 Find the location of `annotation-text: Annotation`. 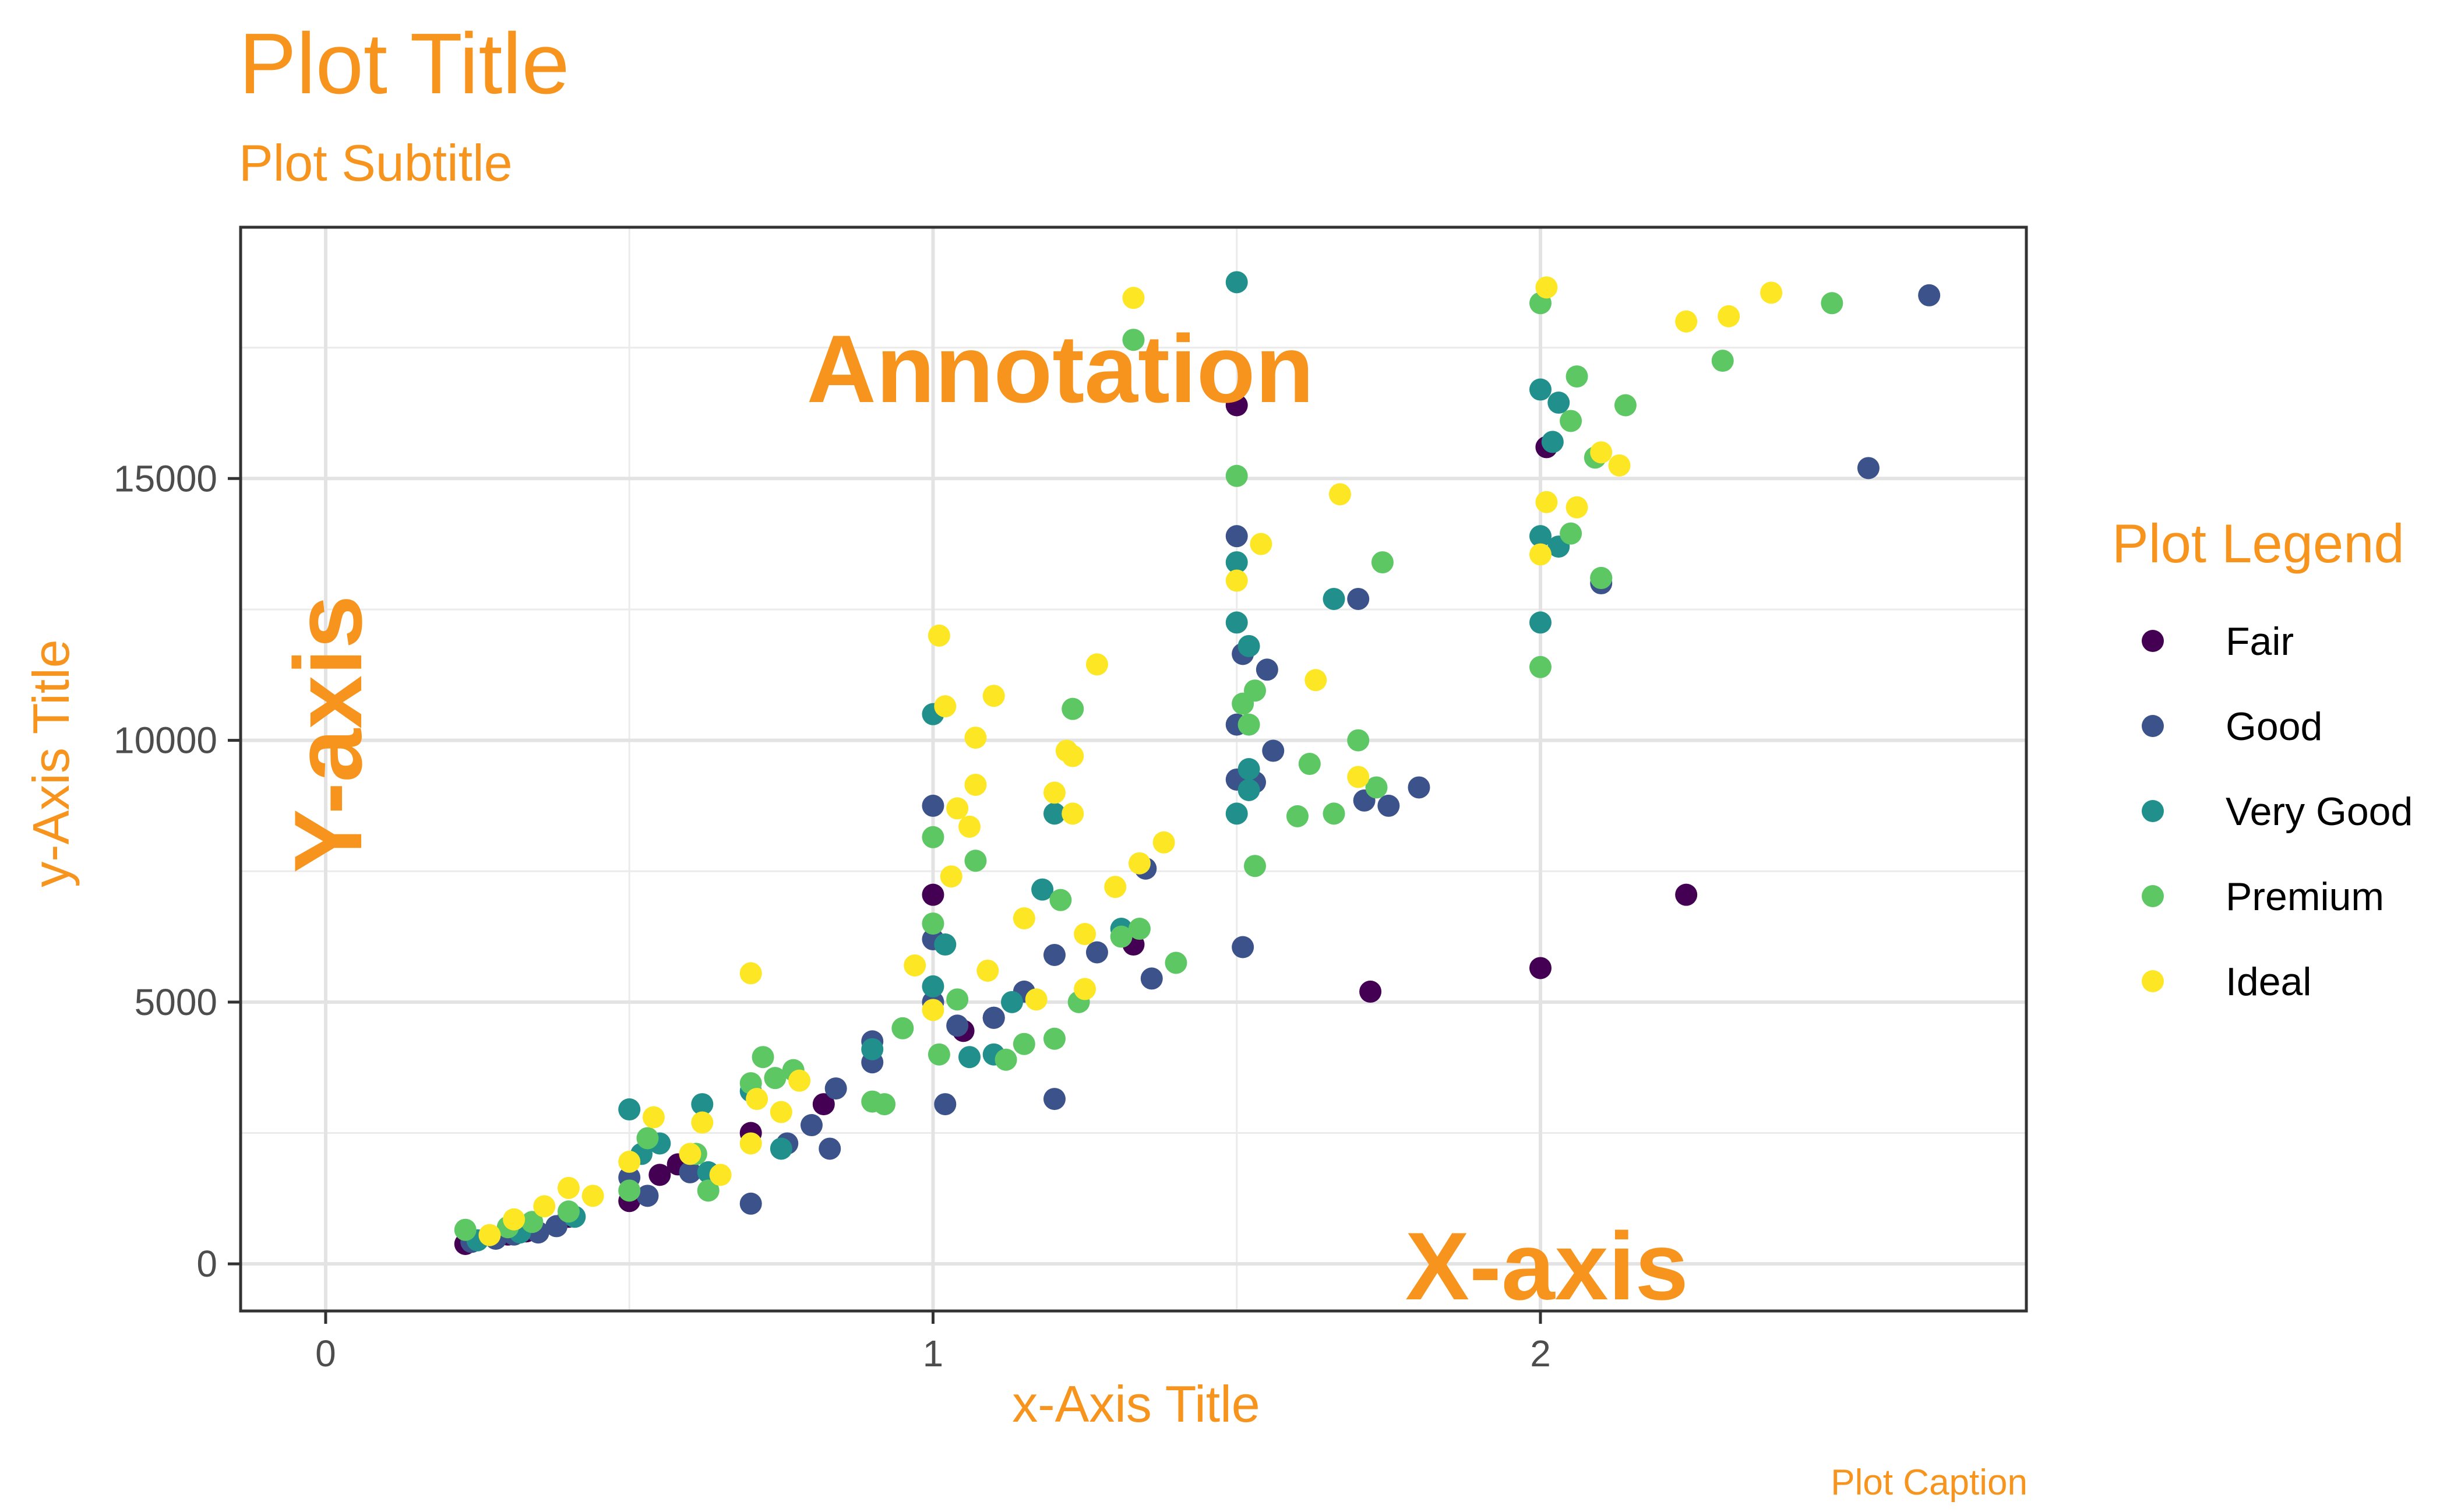

annotation-text: Annotation is located at coordinates (1060, 368).